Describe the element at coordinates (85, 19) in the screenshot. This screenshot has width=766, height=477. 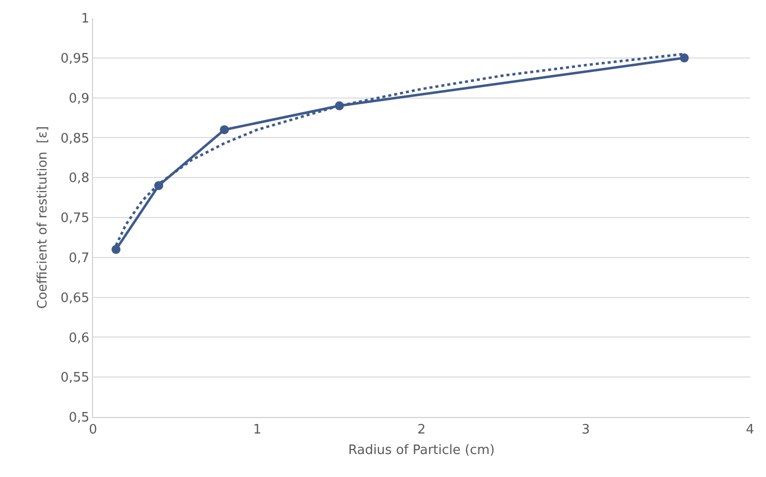
I see `y-tick-label: 1` at that location.